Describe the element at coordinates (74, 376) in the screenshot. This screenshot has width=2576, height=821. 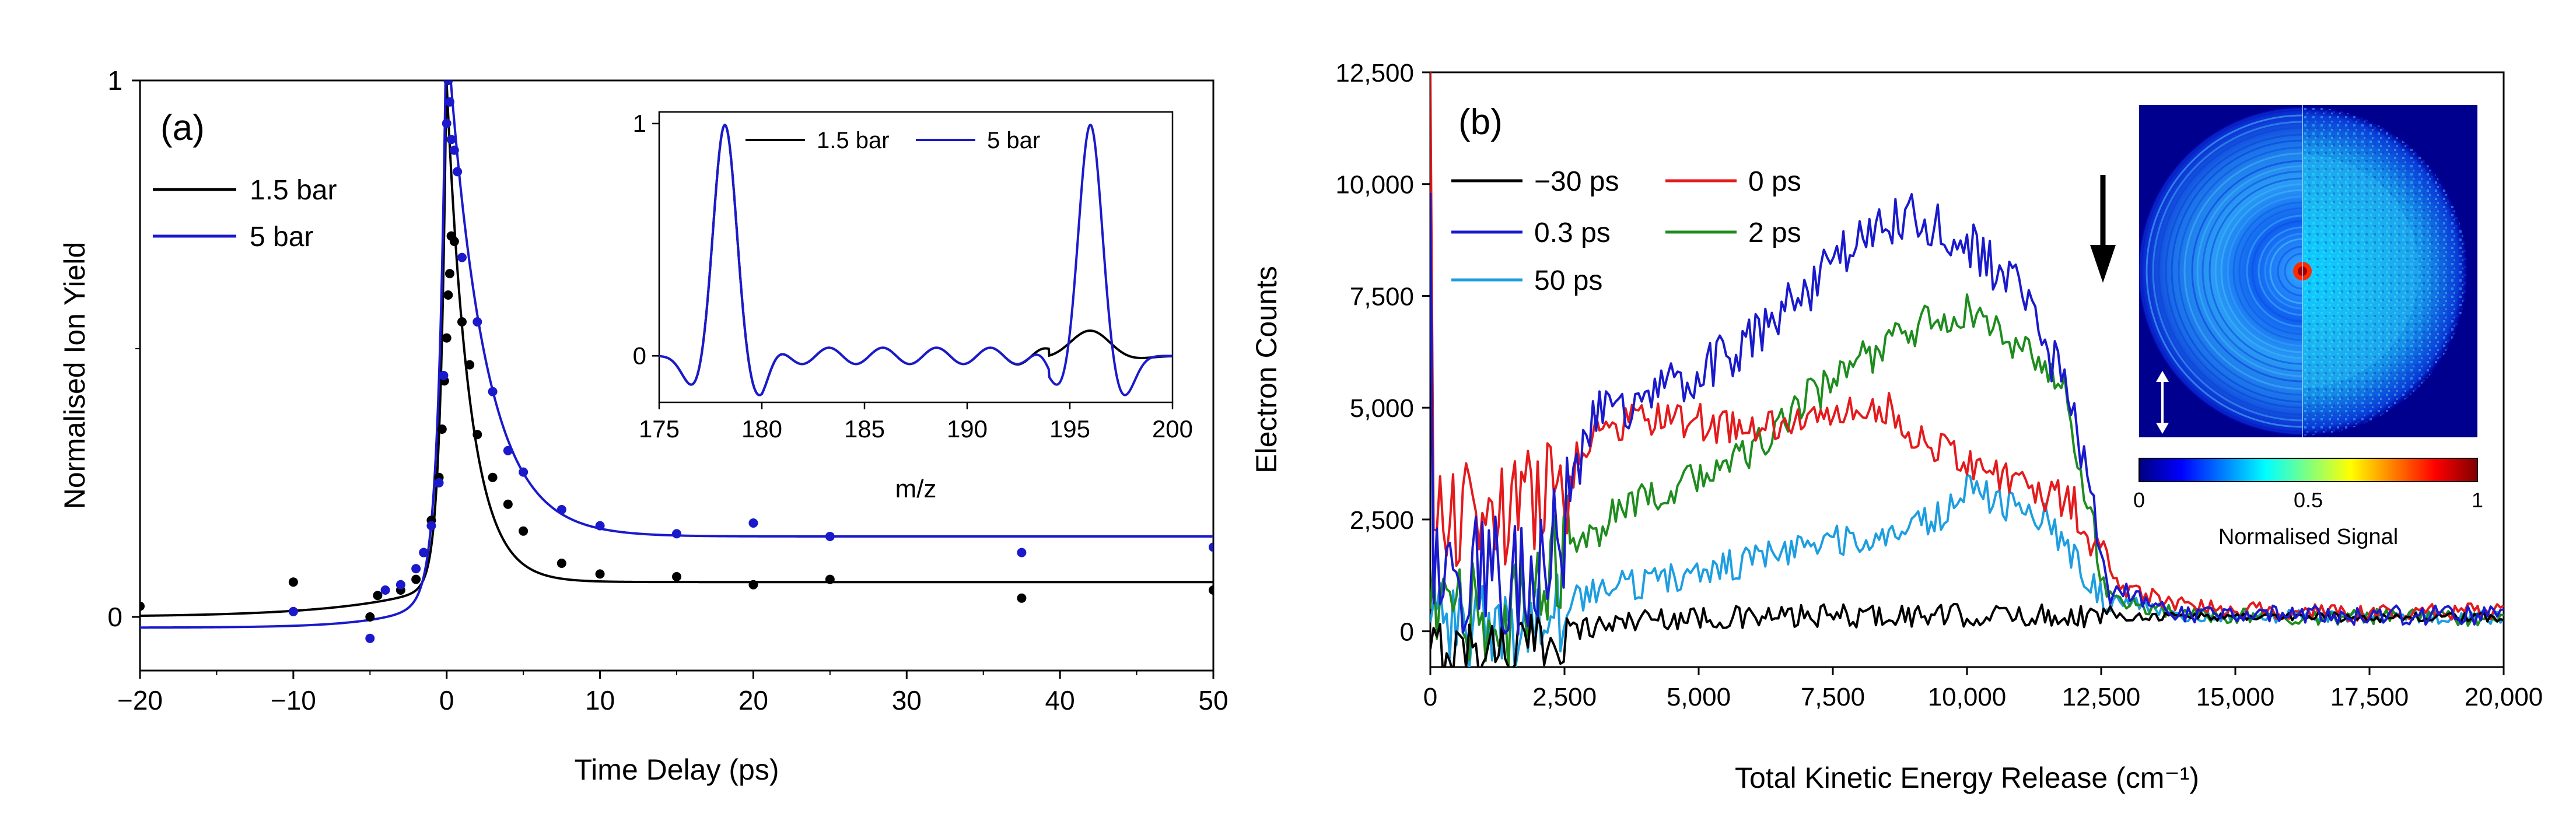
I see `panel-a-y-axis-label: Normalised Ion Yield` at that location.